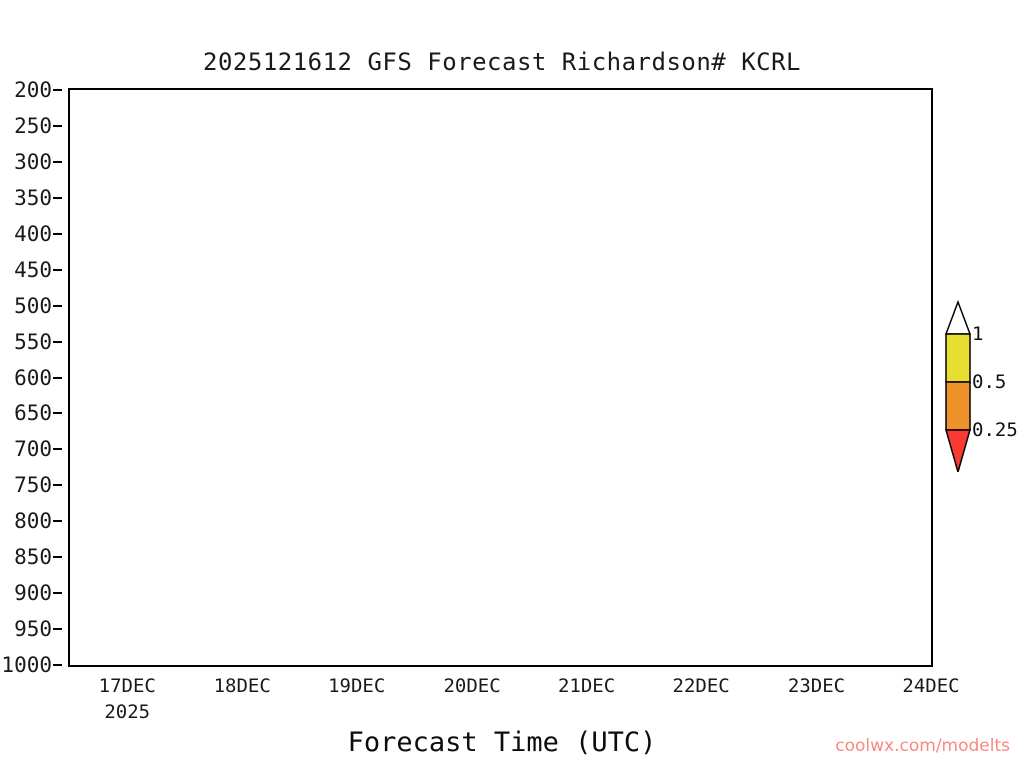 The height and width of the screenshot is (768, 1024). What do you see at coordinates (502, 742) in the screenshot?
I see `x-axis-title: Forecast Time (UTC)` at bounding box center [502, 742].